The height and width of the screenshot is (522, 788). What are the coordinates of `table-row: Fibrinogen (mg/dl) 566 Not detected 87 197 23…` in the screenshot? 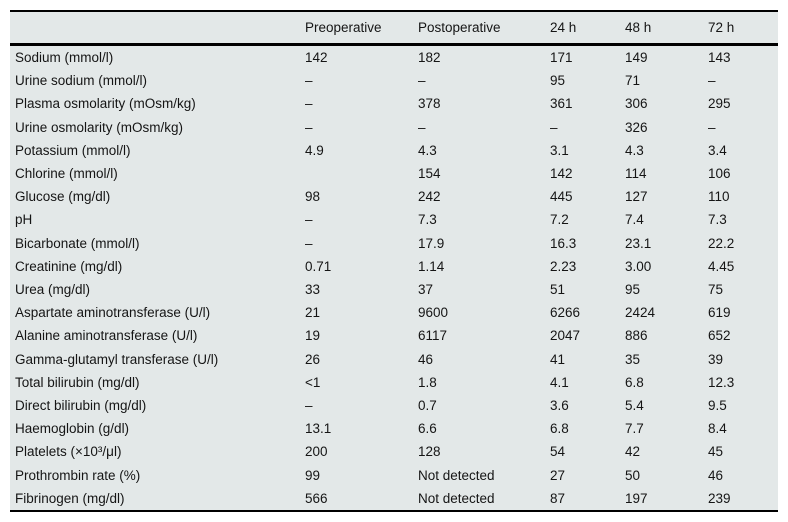 It's located at (394, 499).